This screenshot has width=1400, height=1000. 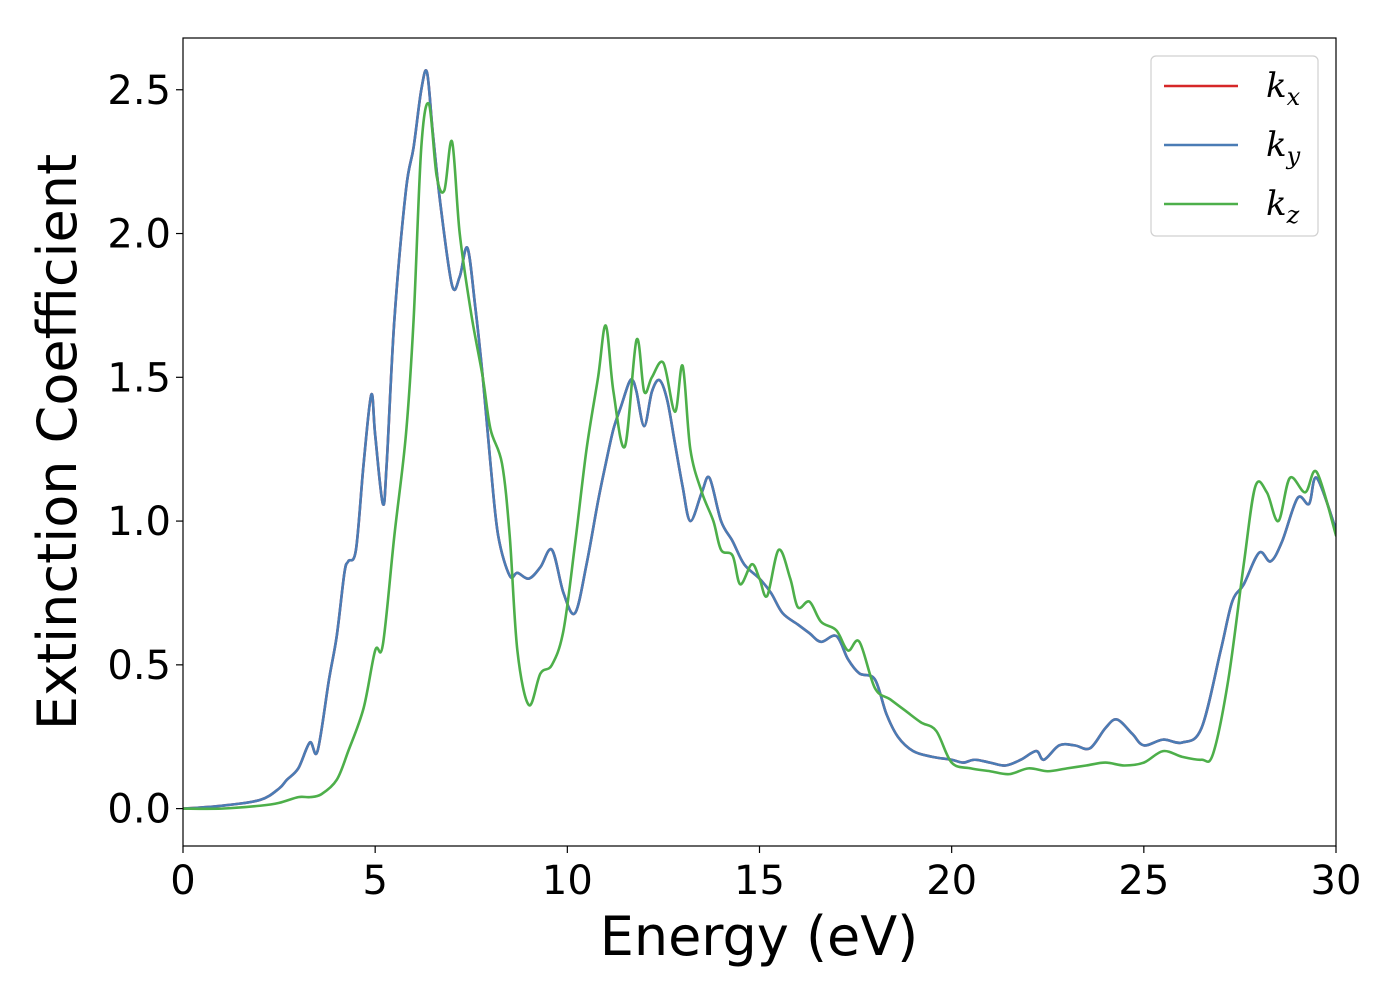 I want to click on legend-label-k-z: kz, so click(x=1283, y=206).